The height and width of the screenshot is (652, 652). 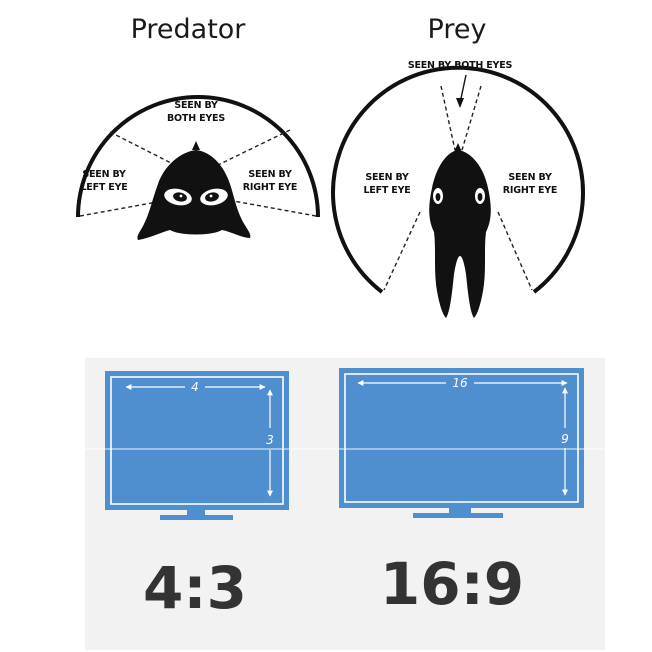 What do you see at coordinates (270, 440) in the screenshot?
I see `monitor-4-3-height-label: 3` at bounding box center [270, 440].